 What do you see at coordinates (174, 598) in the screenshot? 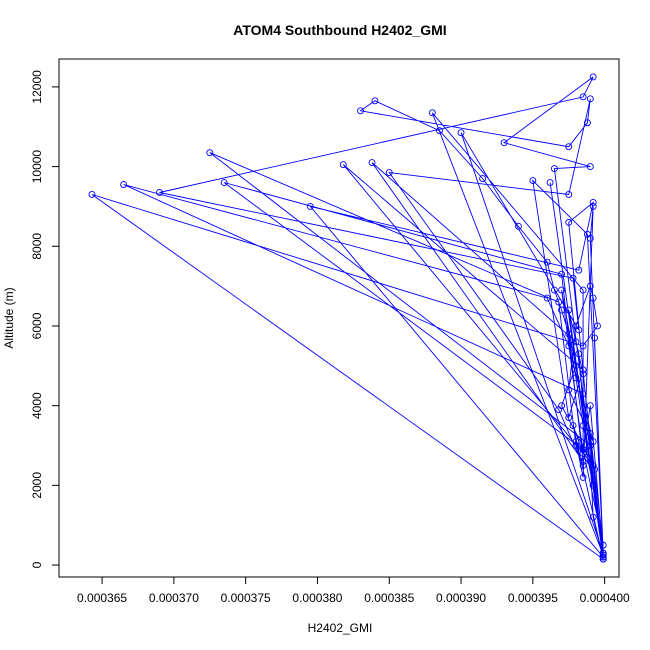
I see `x-tick-label: 0.000370` at bounding box center [174, 598].